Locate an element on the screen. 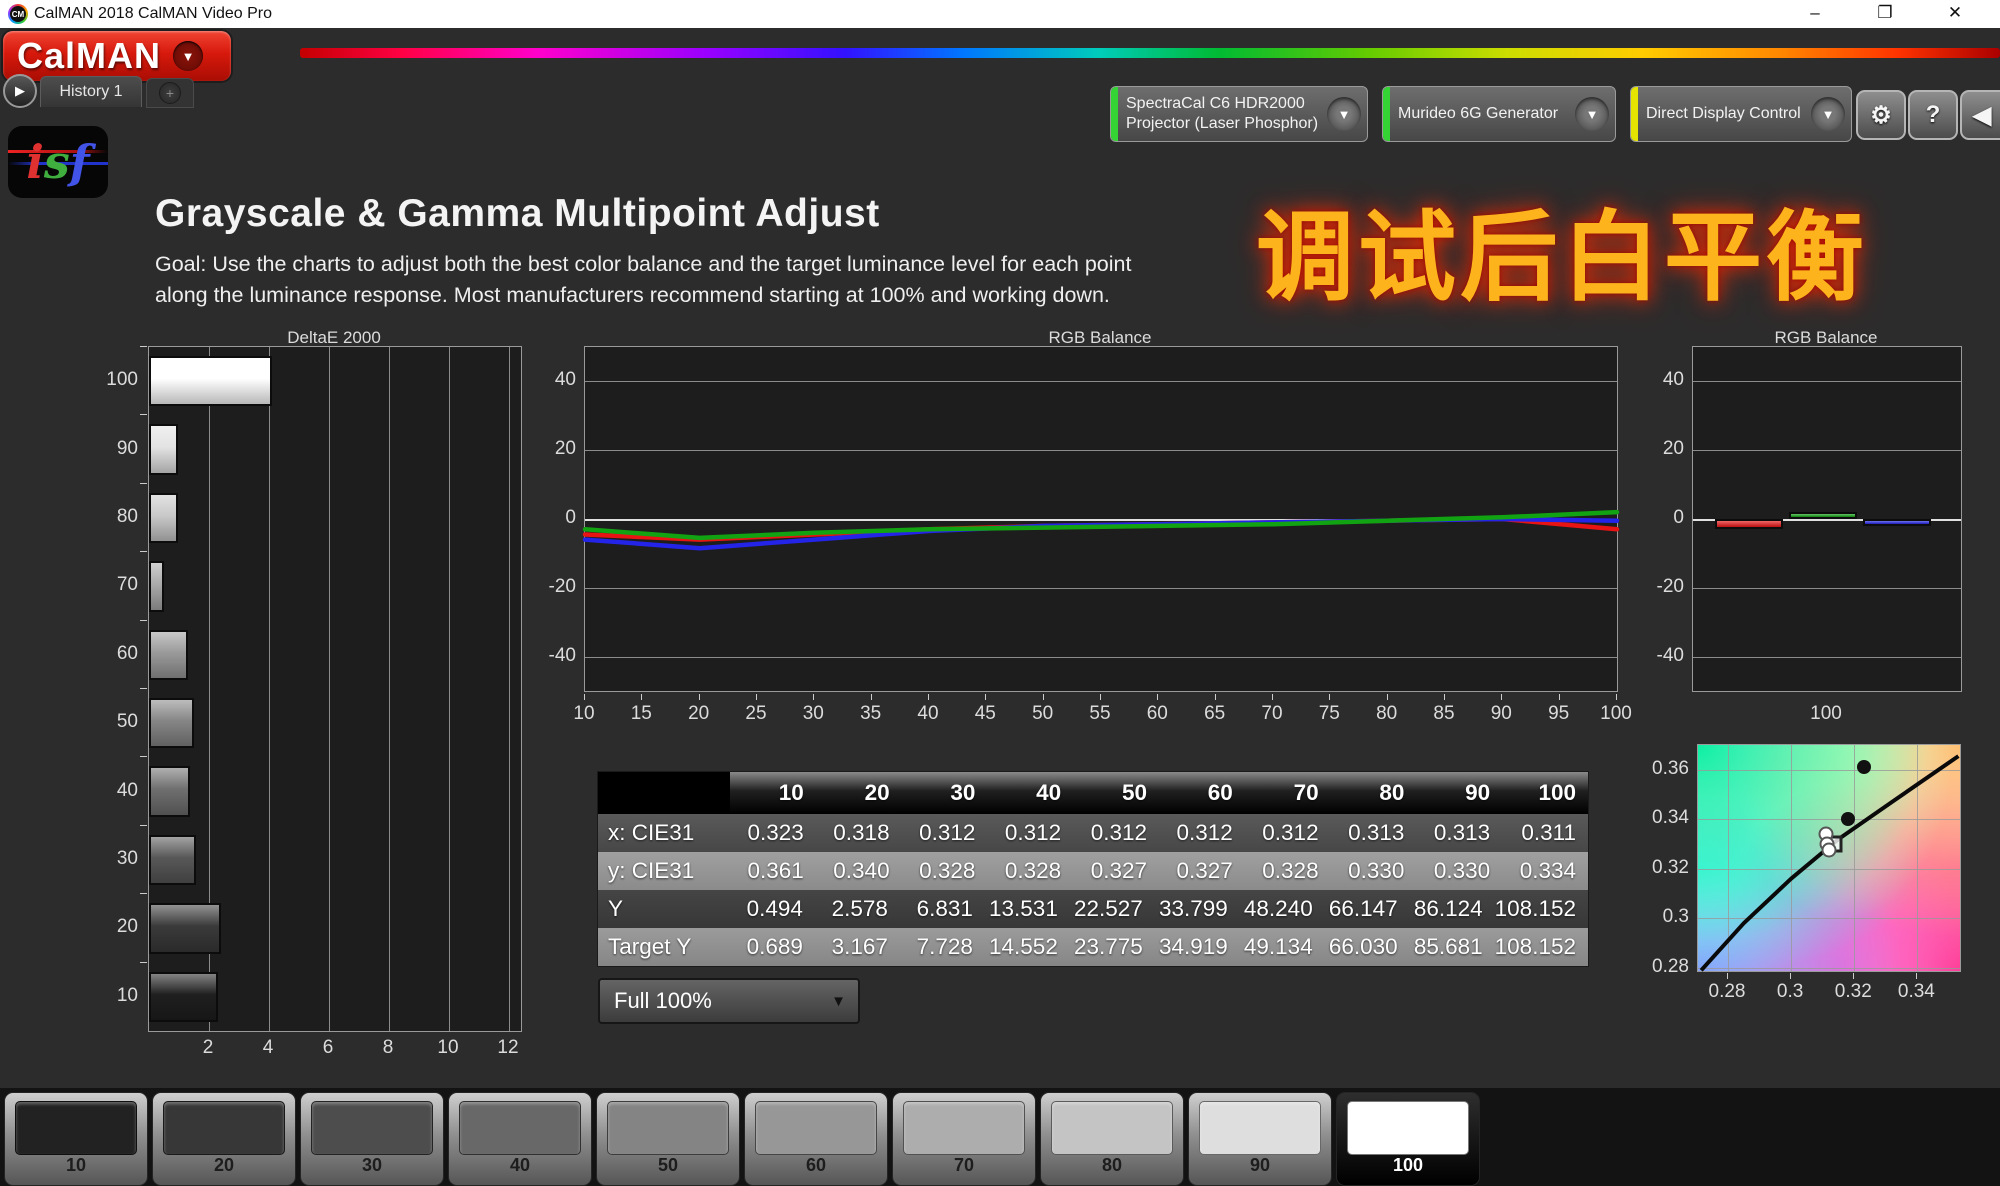 This screenshot has height=1186, width=2000. collapse-panel-button: ◀ is located at coordinates (1980, 115).